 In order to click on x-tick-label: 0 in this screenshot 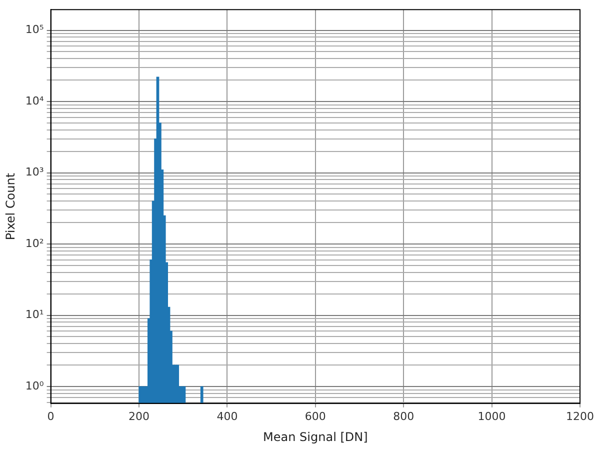, I will do `click(50, 416)`.